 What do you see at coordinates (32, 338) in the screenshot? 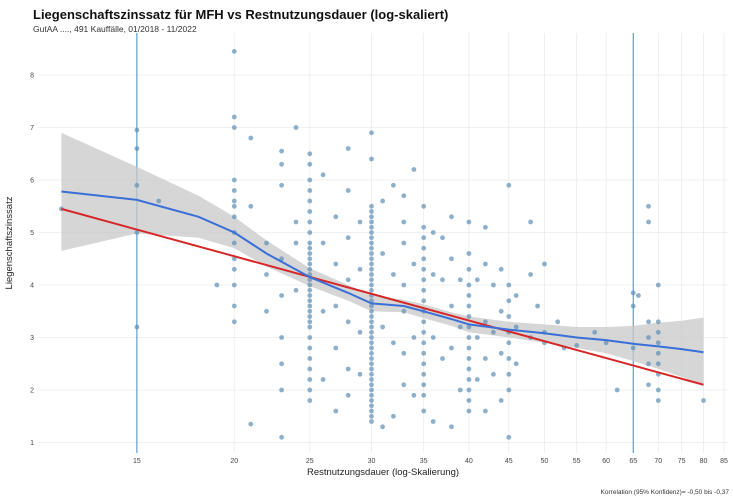
I see `y-tick-label: 3` at bounding box center [32, 338].